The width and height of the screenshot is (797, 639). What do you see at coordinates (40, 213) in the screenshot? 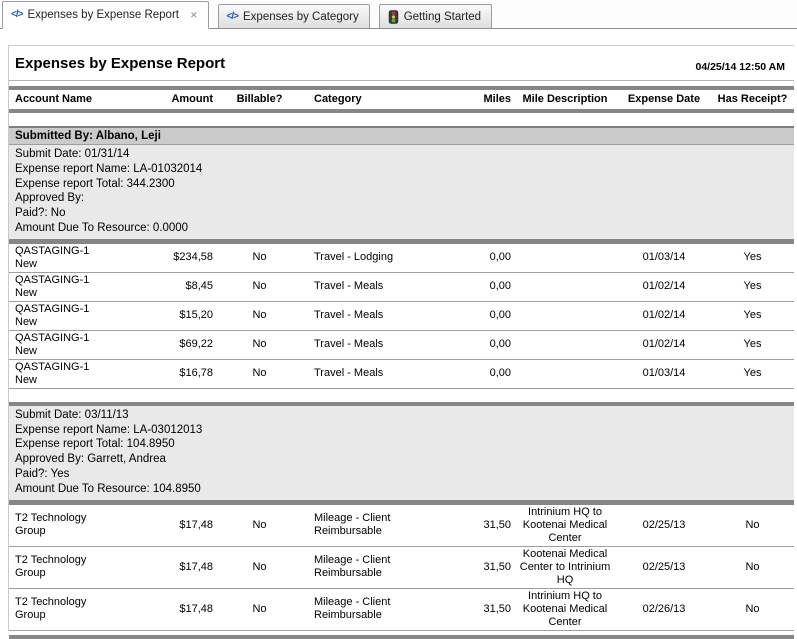
I see `group-info-line: Paid?: No` at bounding box center [40, 213].